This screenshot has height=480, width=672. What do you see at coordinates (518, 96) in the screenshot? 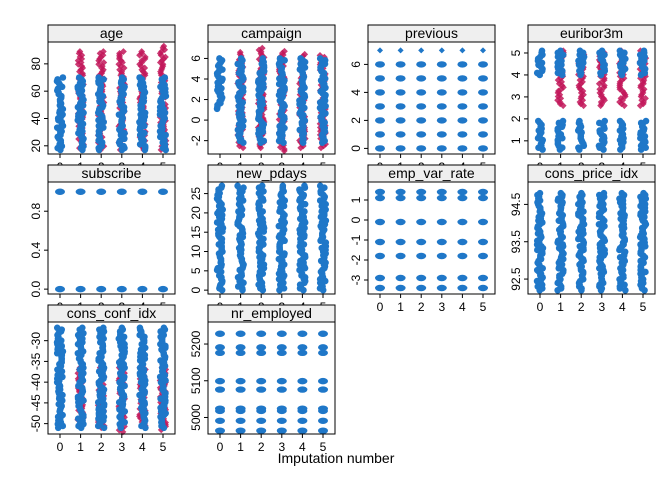
I see `y-axis: 1 2 3 4 5` at bounding box center [518, 96].